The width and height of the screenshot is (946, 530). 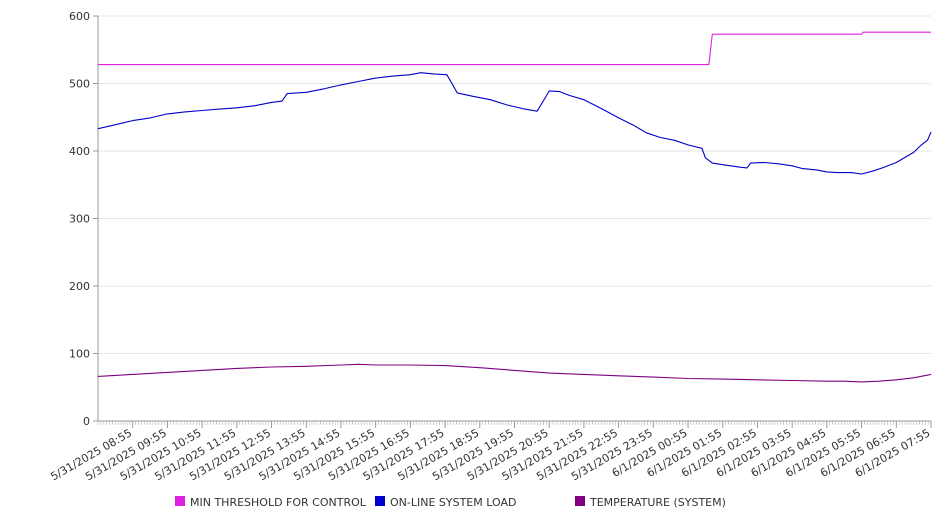 I want to click on y-tick-label: 300, so click(x=79, y=219).